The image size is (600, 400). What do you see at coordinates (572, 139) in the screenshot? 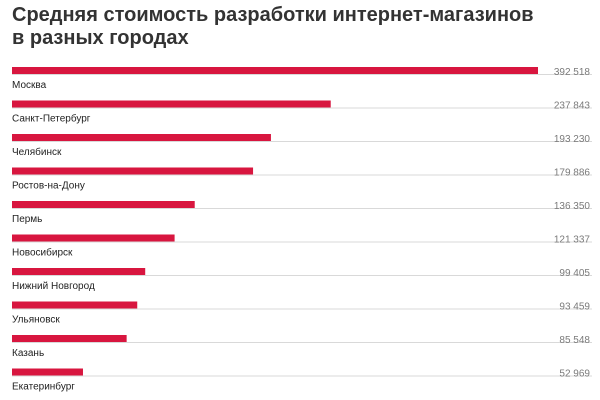
I see `value-label: 193 230` at bounding box center [572, 139].